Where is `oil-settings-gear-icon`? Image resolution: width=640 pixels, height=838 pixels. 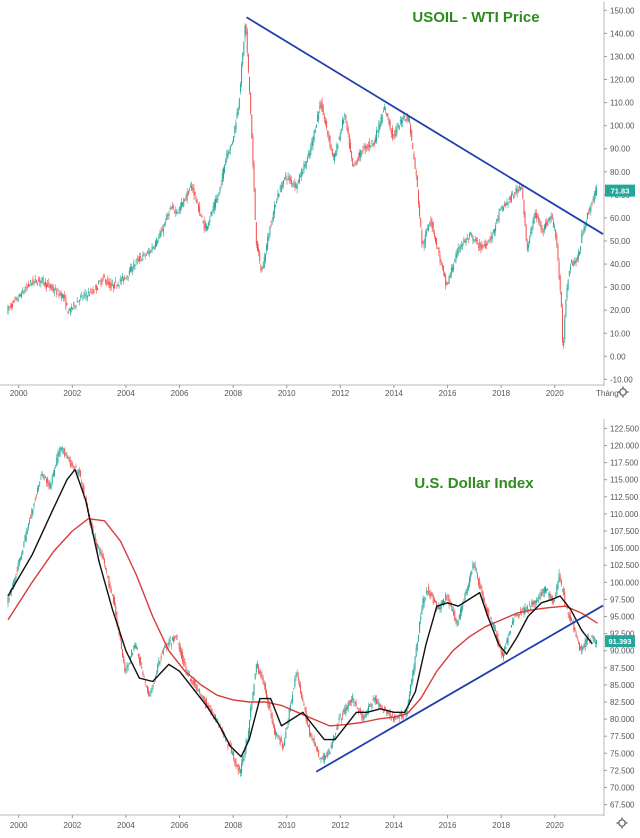 oil-settings-gear-icon is located at coordinates (623, 392).